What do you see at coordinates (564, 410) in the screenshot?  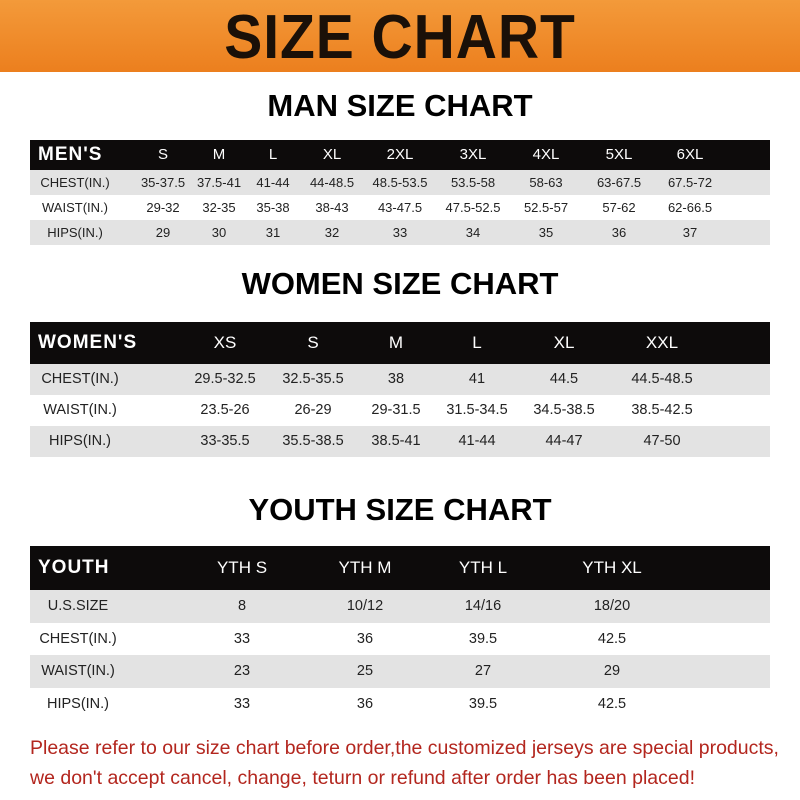 I see `table-cell: 34.5-38.5` at bounding box center [564, 410].